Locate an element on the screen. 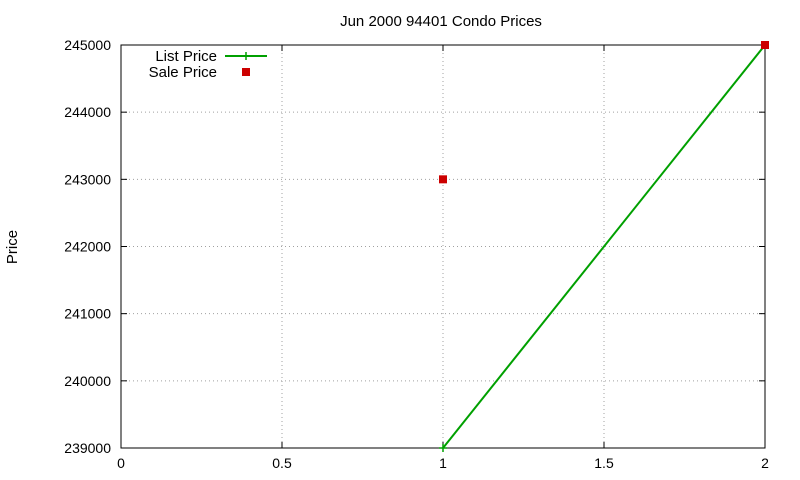 The image size is (800, 480). x-tick-label: 0.5 is located at coordinates (282, 463).